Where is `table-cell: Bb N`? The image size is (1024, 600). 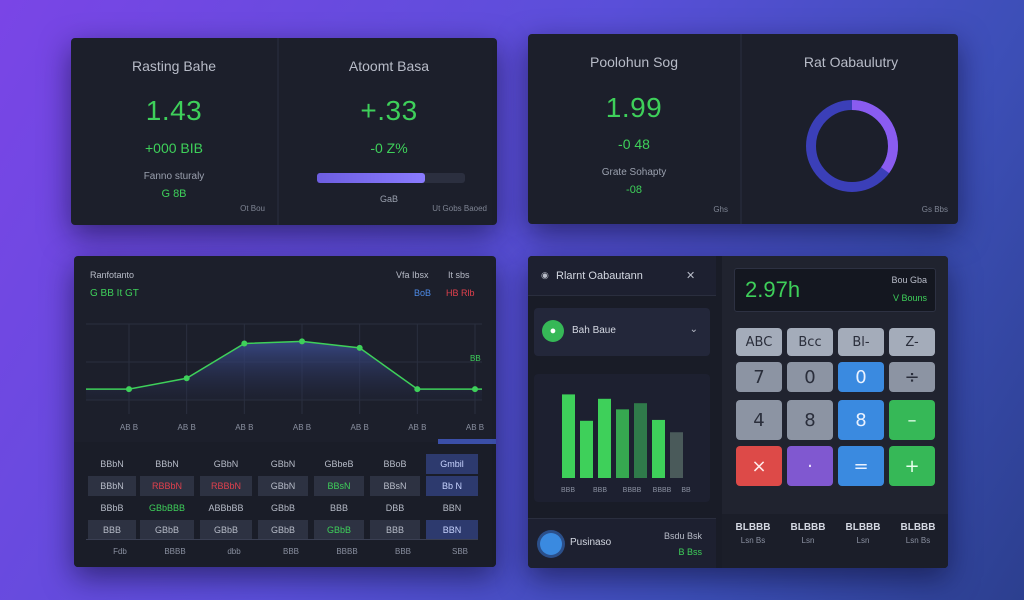 table-cell: Bb N is located at coordinates (452, 486).